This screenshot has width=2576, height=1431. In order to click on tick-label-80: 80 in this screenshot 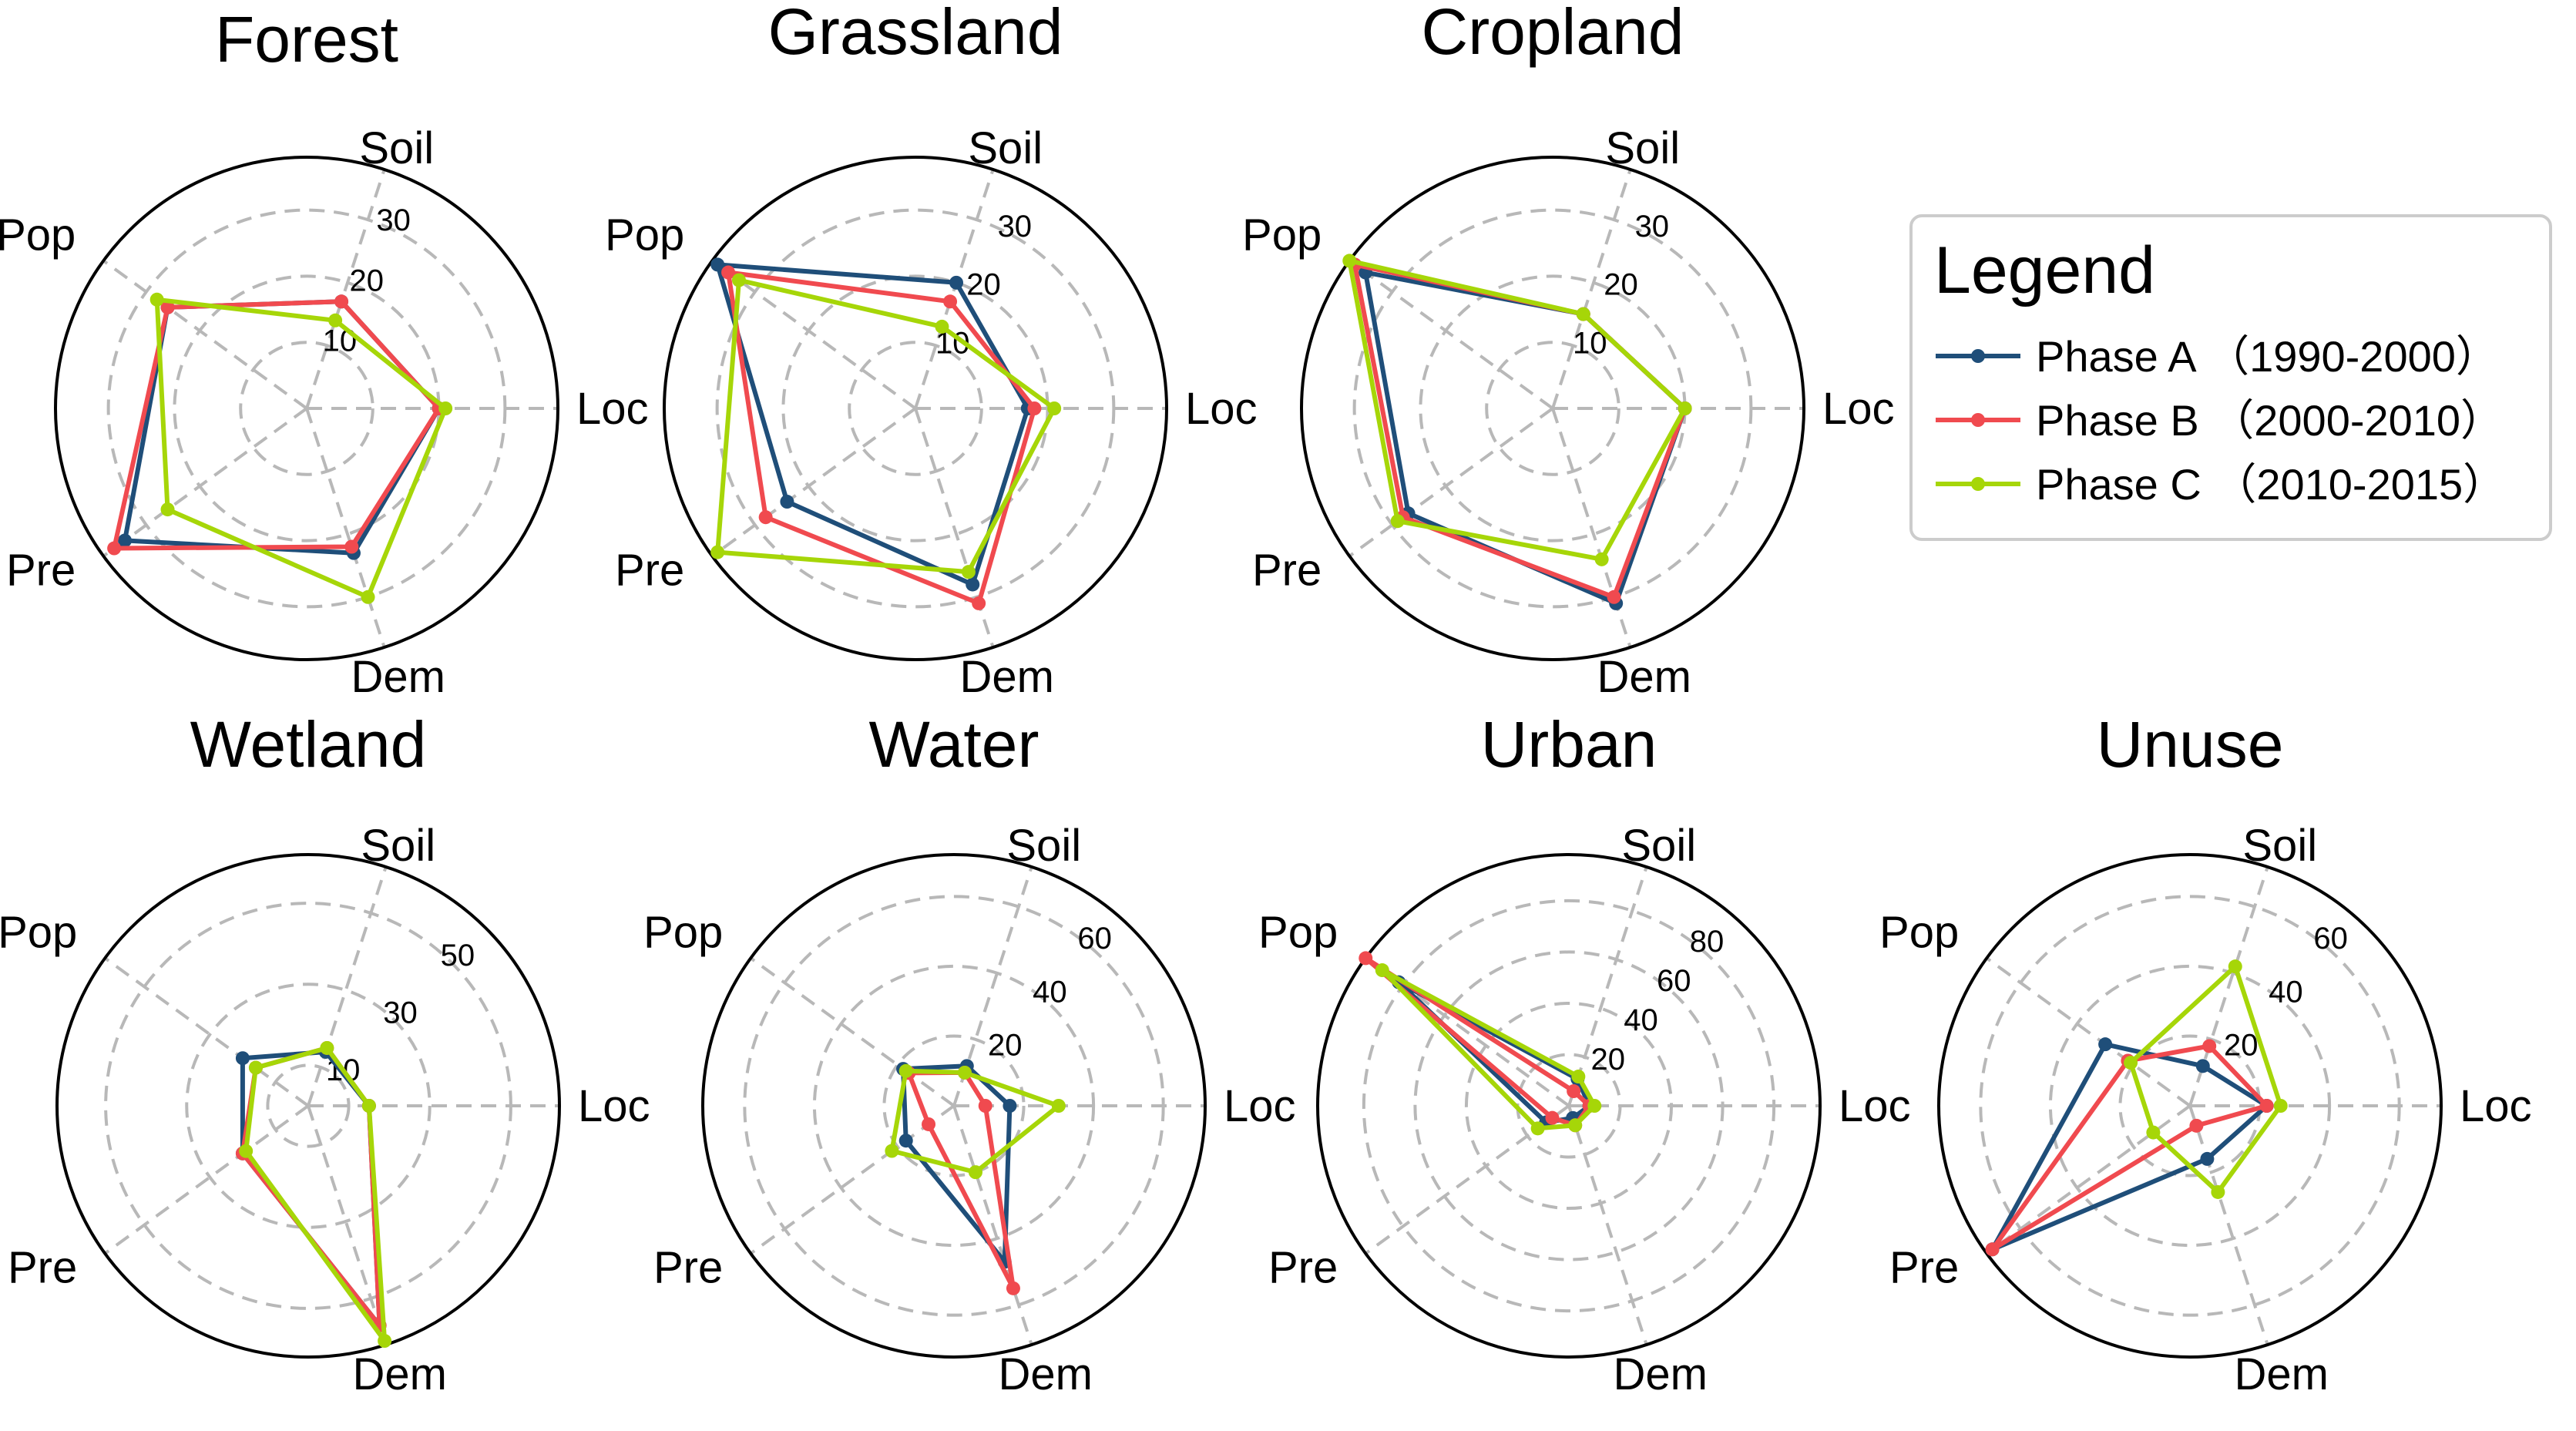, I will do `click(1707, 942)`.